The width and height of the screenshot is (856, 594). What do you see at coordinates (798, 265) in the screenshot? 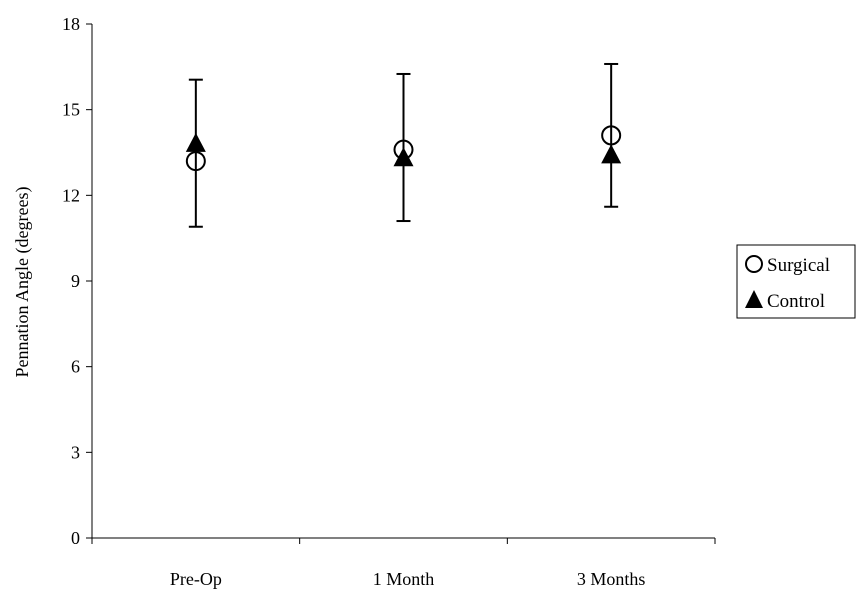
I see `legend-surgical-label: Surgical` at bounding box center [798, 265].